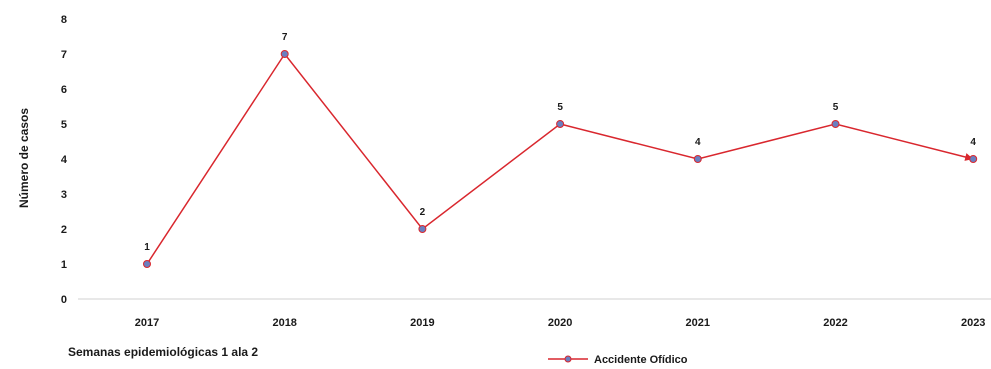 The height and width of the screenshot is (369, 991). What do you see at coordinates (64, 265) in the screenshot?
I see `y-tick-label: 1` at bounding box center [64, 265].